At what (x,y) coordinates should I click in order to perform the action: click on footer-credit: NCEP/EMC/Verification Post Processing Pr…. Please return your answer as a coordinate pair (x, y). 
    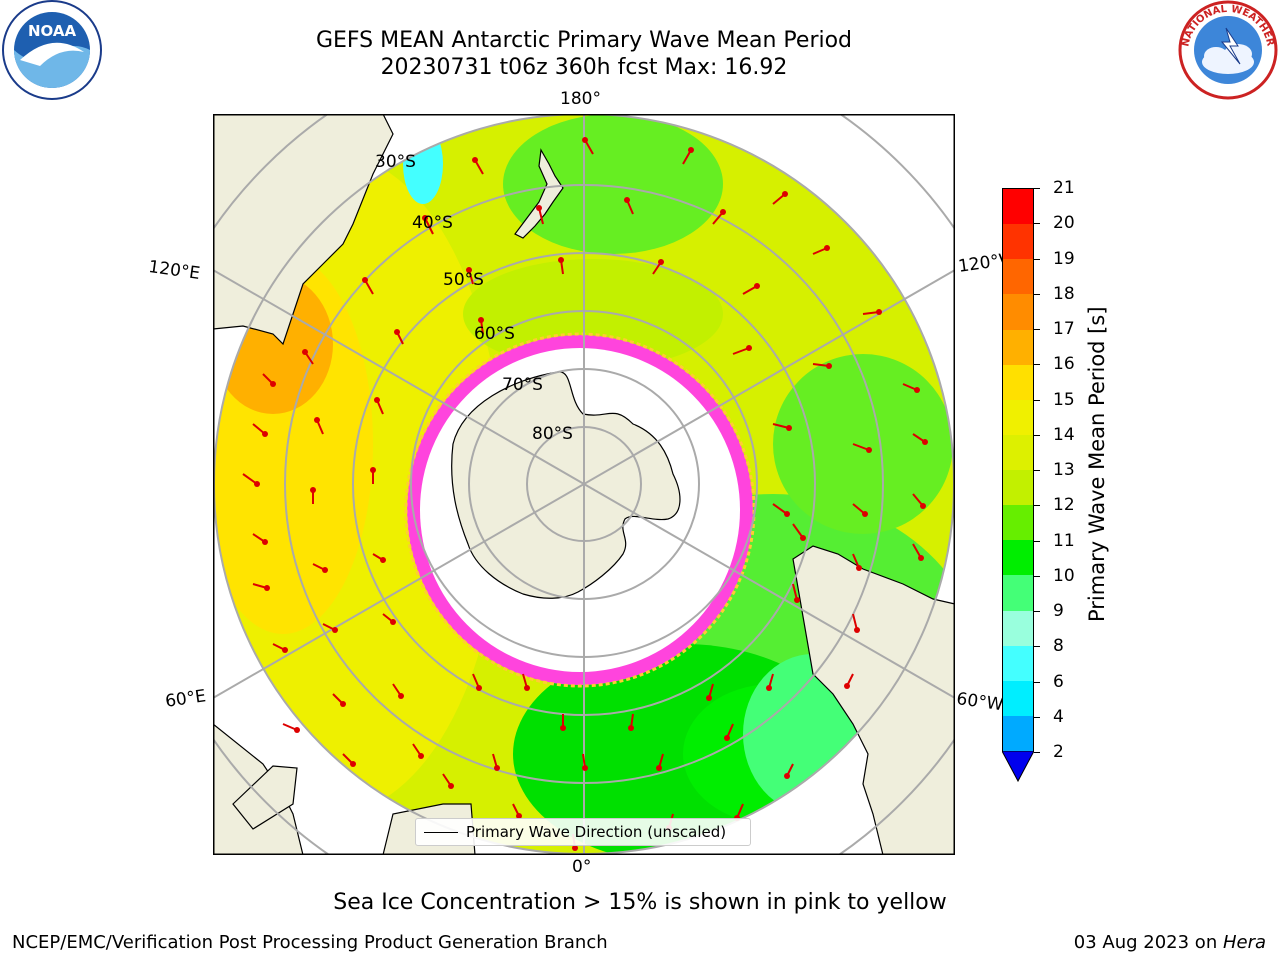
    Looking at the image, I should click on (310, 942).